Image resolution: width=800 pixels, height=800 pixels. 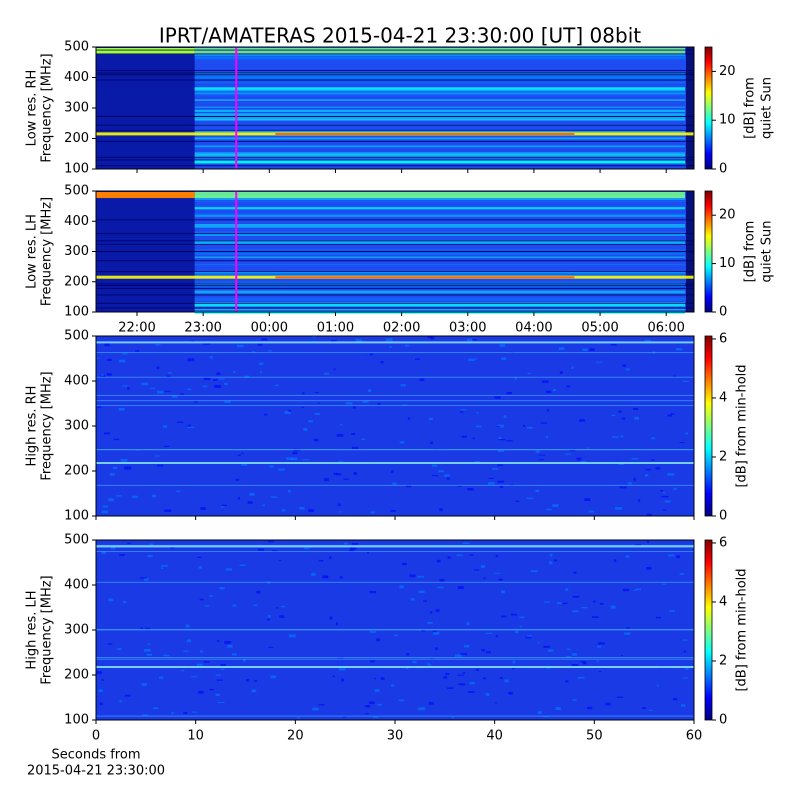 What do you see at coordinates (594, 736) in the screenshot?
I see `x-tick-label: 50` at bounding box center [594, 736].